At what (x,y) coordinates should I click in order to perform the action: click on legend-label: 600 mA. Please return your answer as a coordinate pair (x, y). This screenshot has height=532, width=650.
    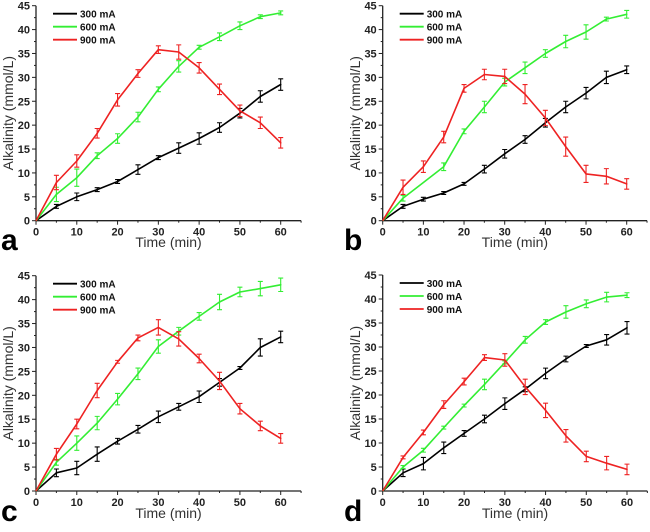
    Looking at the image, I should click on (445, 297).